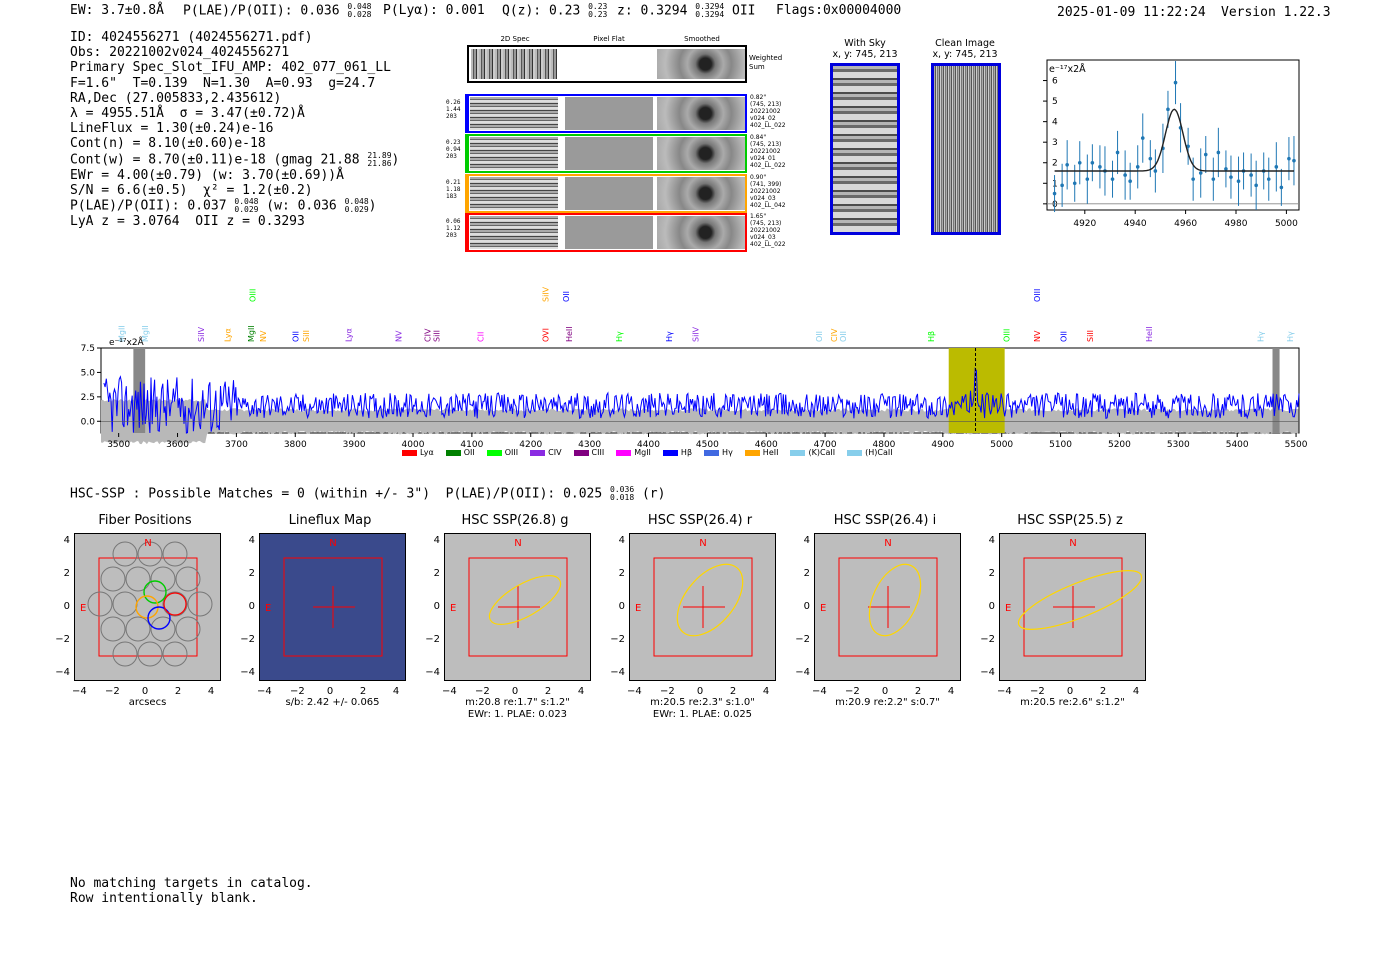 The height and width of the screenshot is (953, 1400). Describe the element at coordinates (1055, 102) in the screenshot. I see `zoom-ytick-label: 5` at that location.